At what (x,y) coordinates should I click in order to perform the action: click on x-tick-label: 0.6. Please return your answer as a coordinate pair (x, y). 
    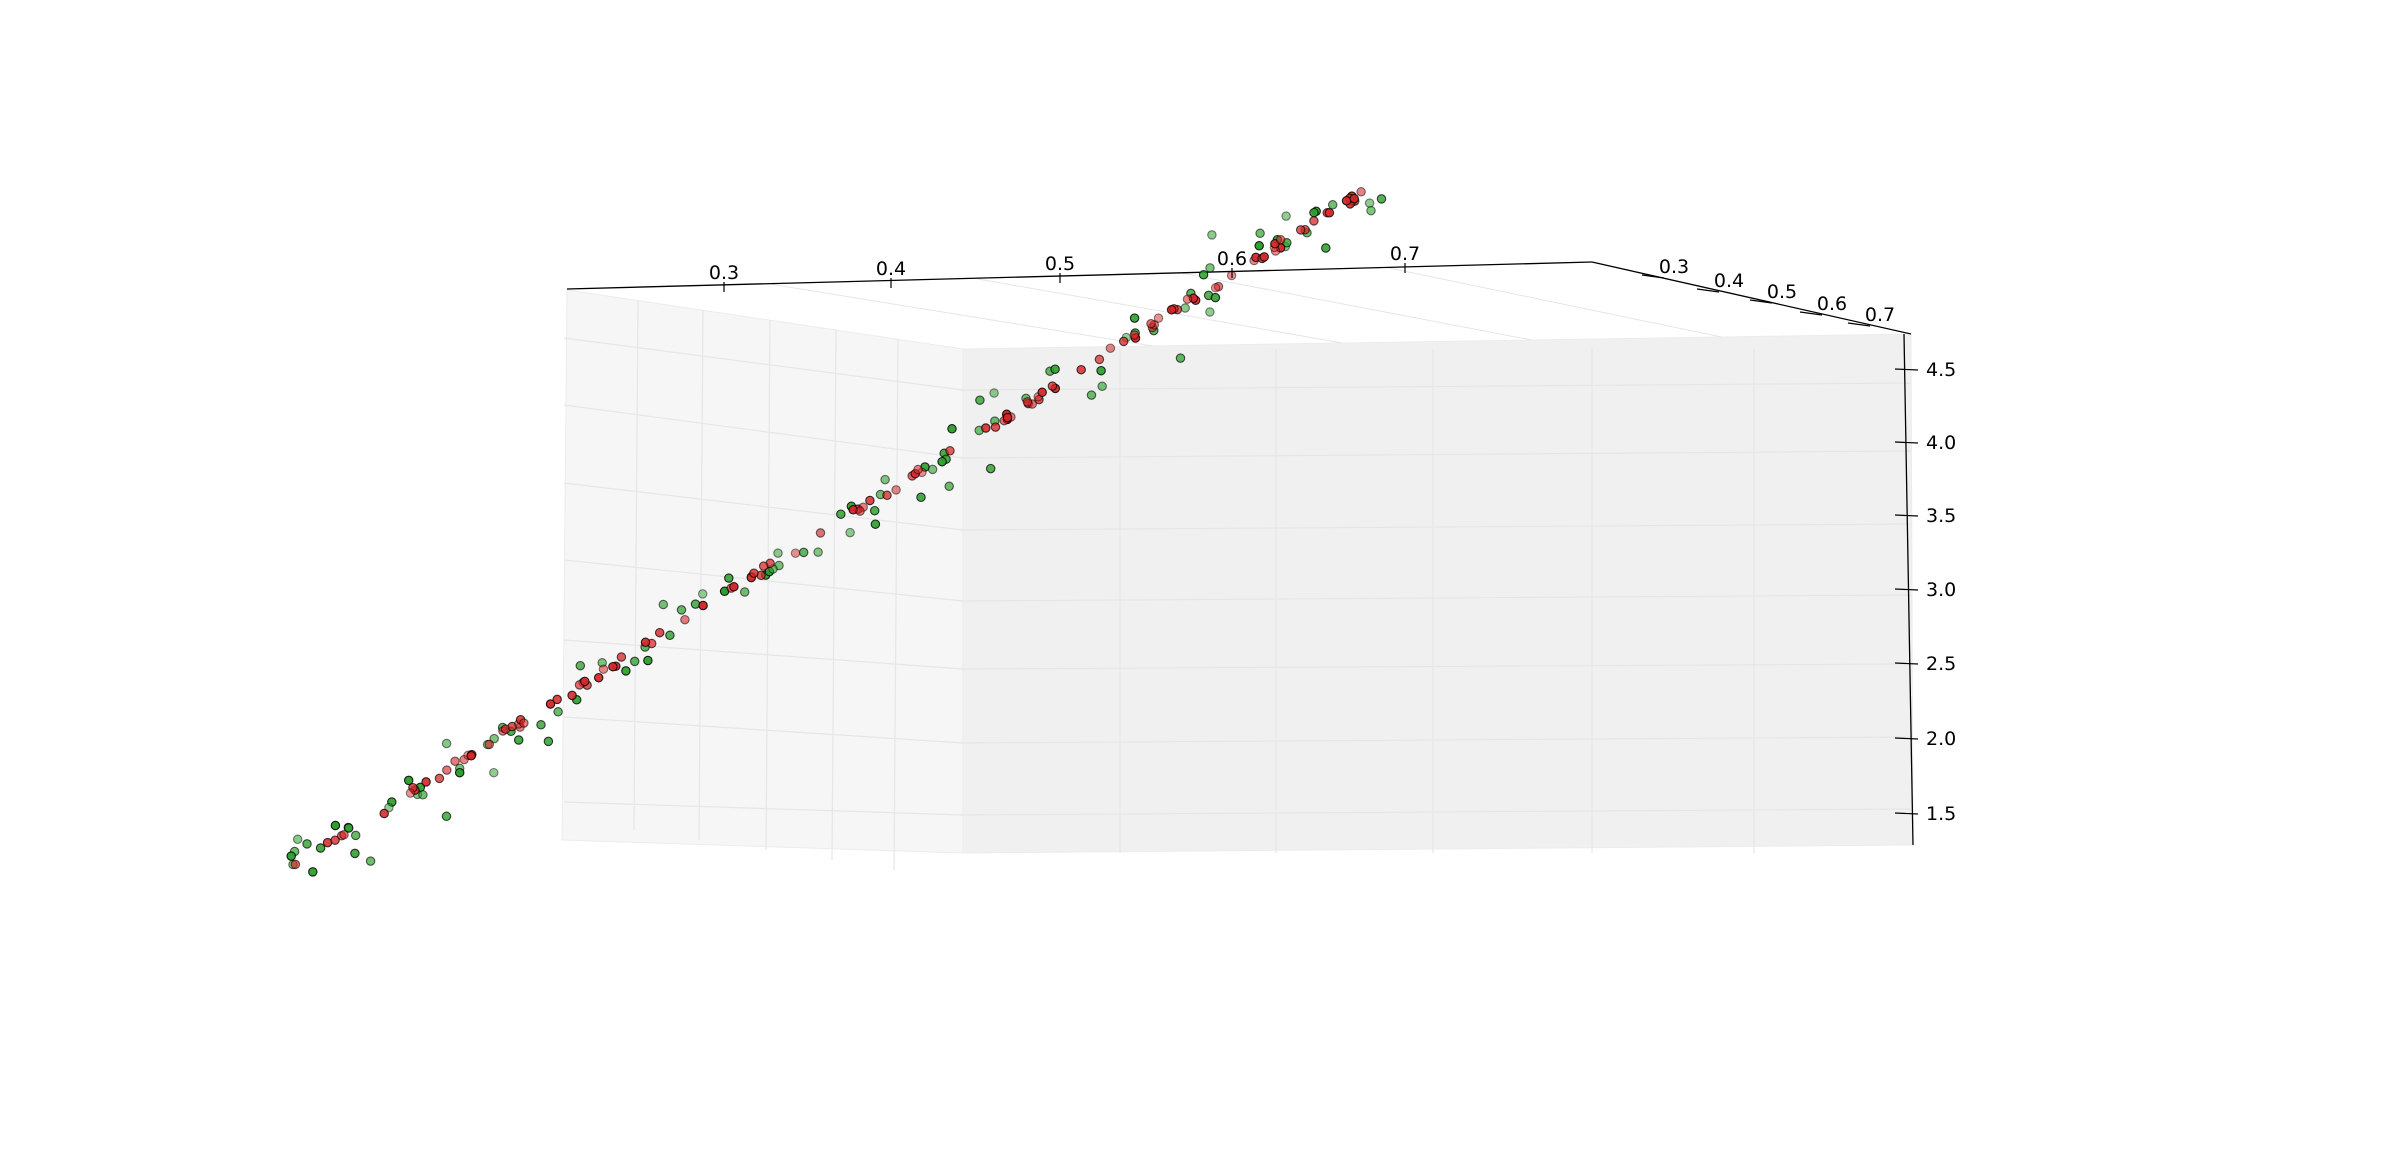
    Looking at the image, I should click on (1232, 259).